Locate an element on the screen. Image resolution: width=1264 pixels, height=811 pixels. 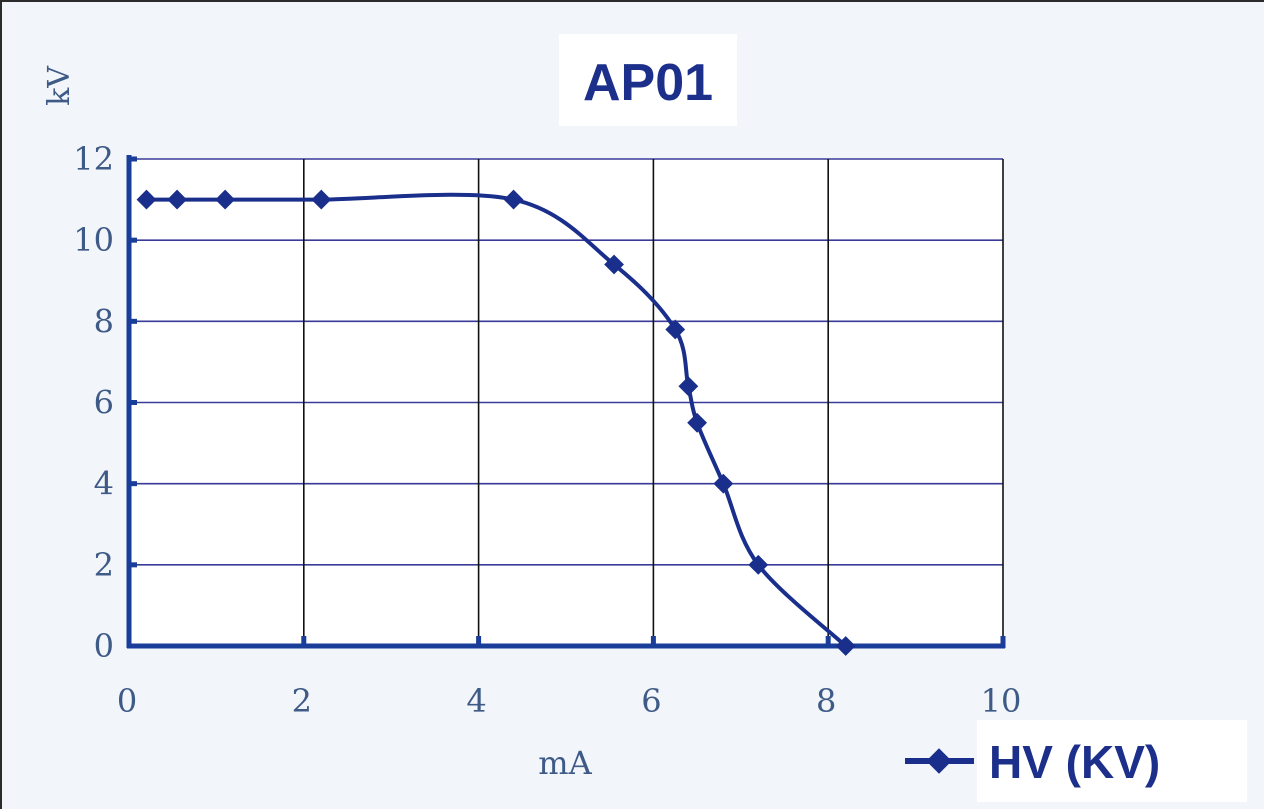
x-tick-label: 10 is located at coordinates (1001, 701).